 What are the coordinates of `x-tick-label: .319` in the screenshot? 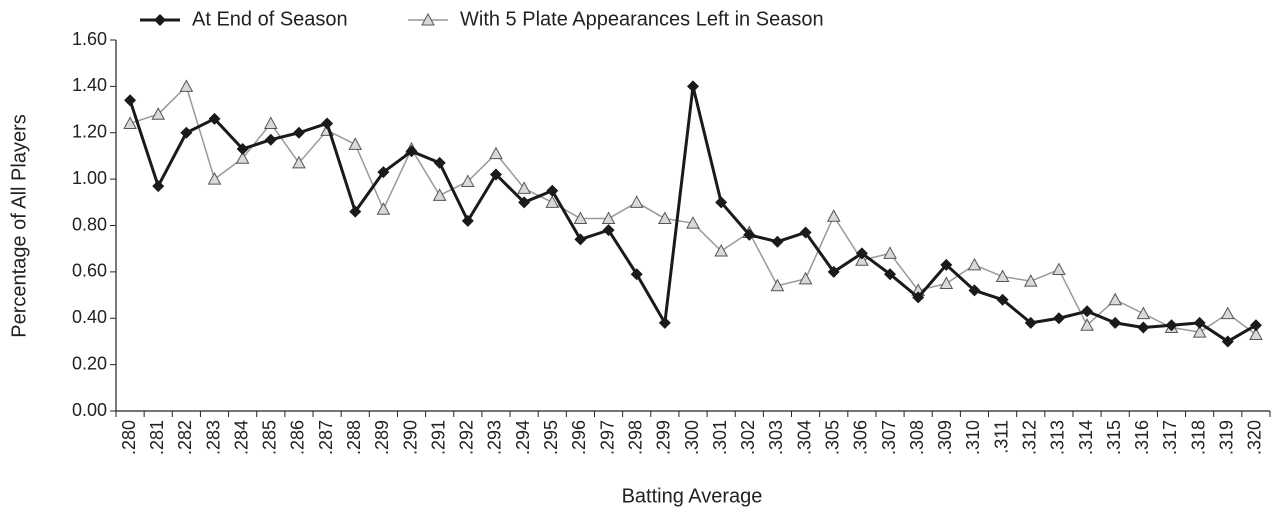 It's located at (1227, 437).